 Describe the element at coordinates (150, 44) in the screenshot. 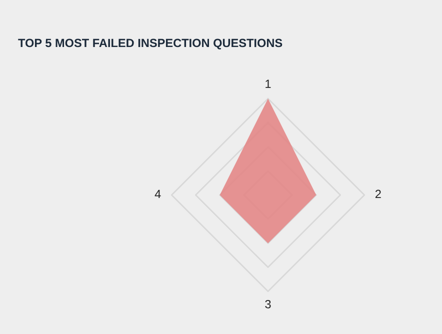

I see `chart-title: TOP 5 MOST FAILED INSPECTION QUESTIONS` at that location.